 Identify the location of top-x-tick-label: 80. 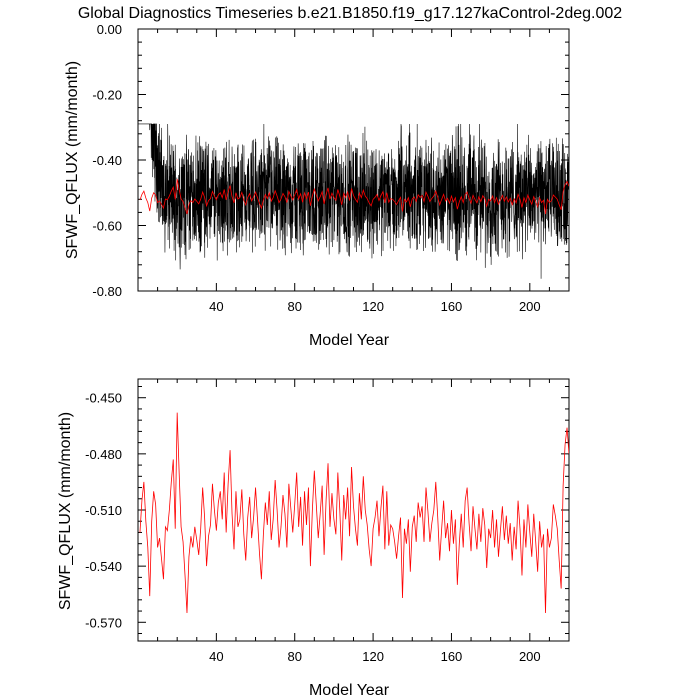
(294, 306).